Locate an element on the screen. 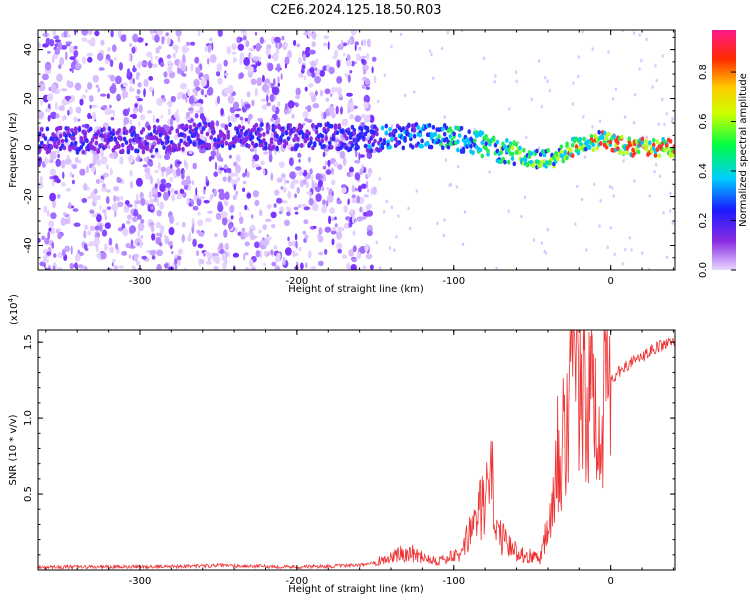  colorbar-gradient is located at coordinates (724, 150).